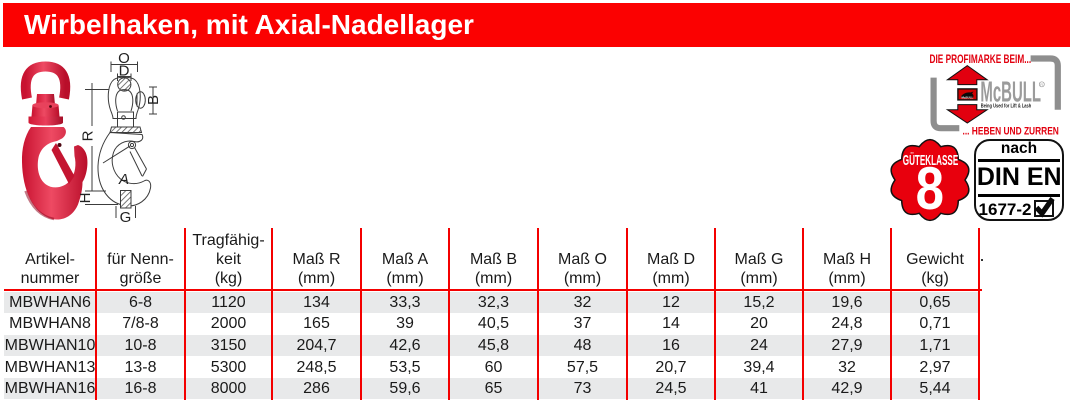 The image size is (1072, 412). I want to click on svg-text: G, so click(126, 217).